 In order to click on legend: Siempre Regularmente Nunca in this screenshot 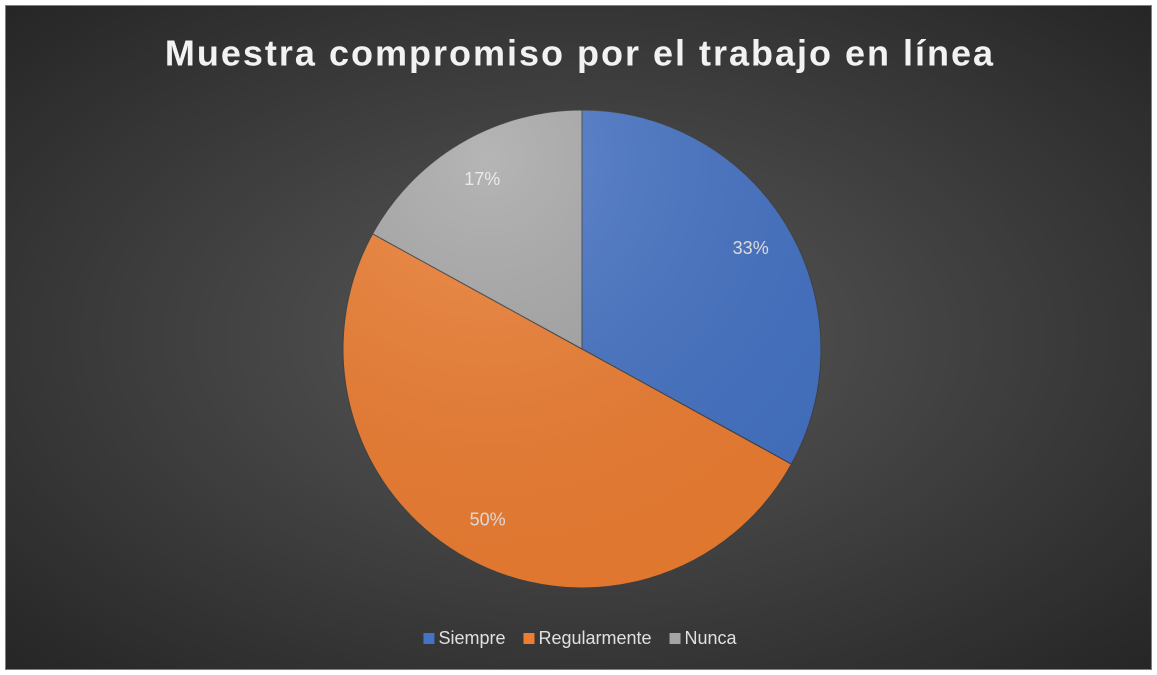, I will do `click(580, 638)`.